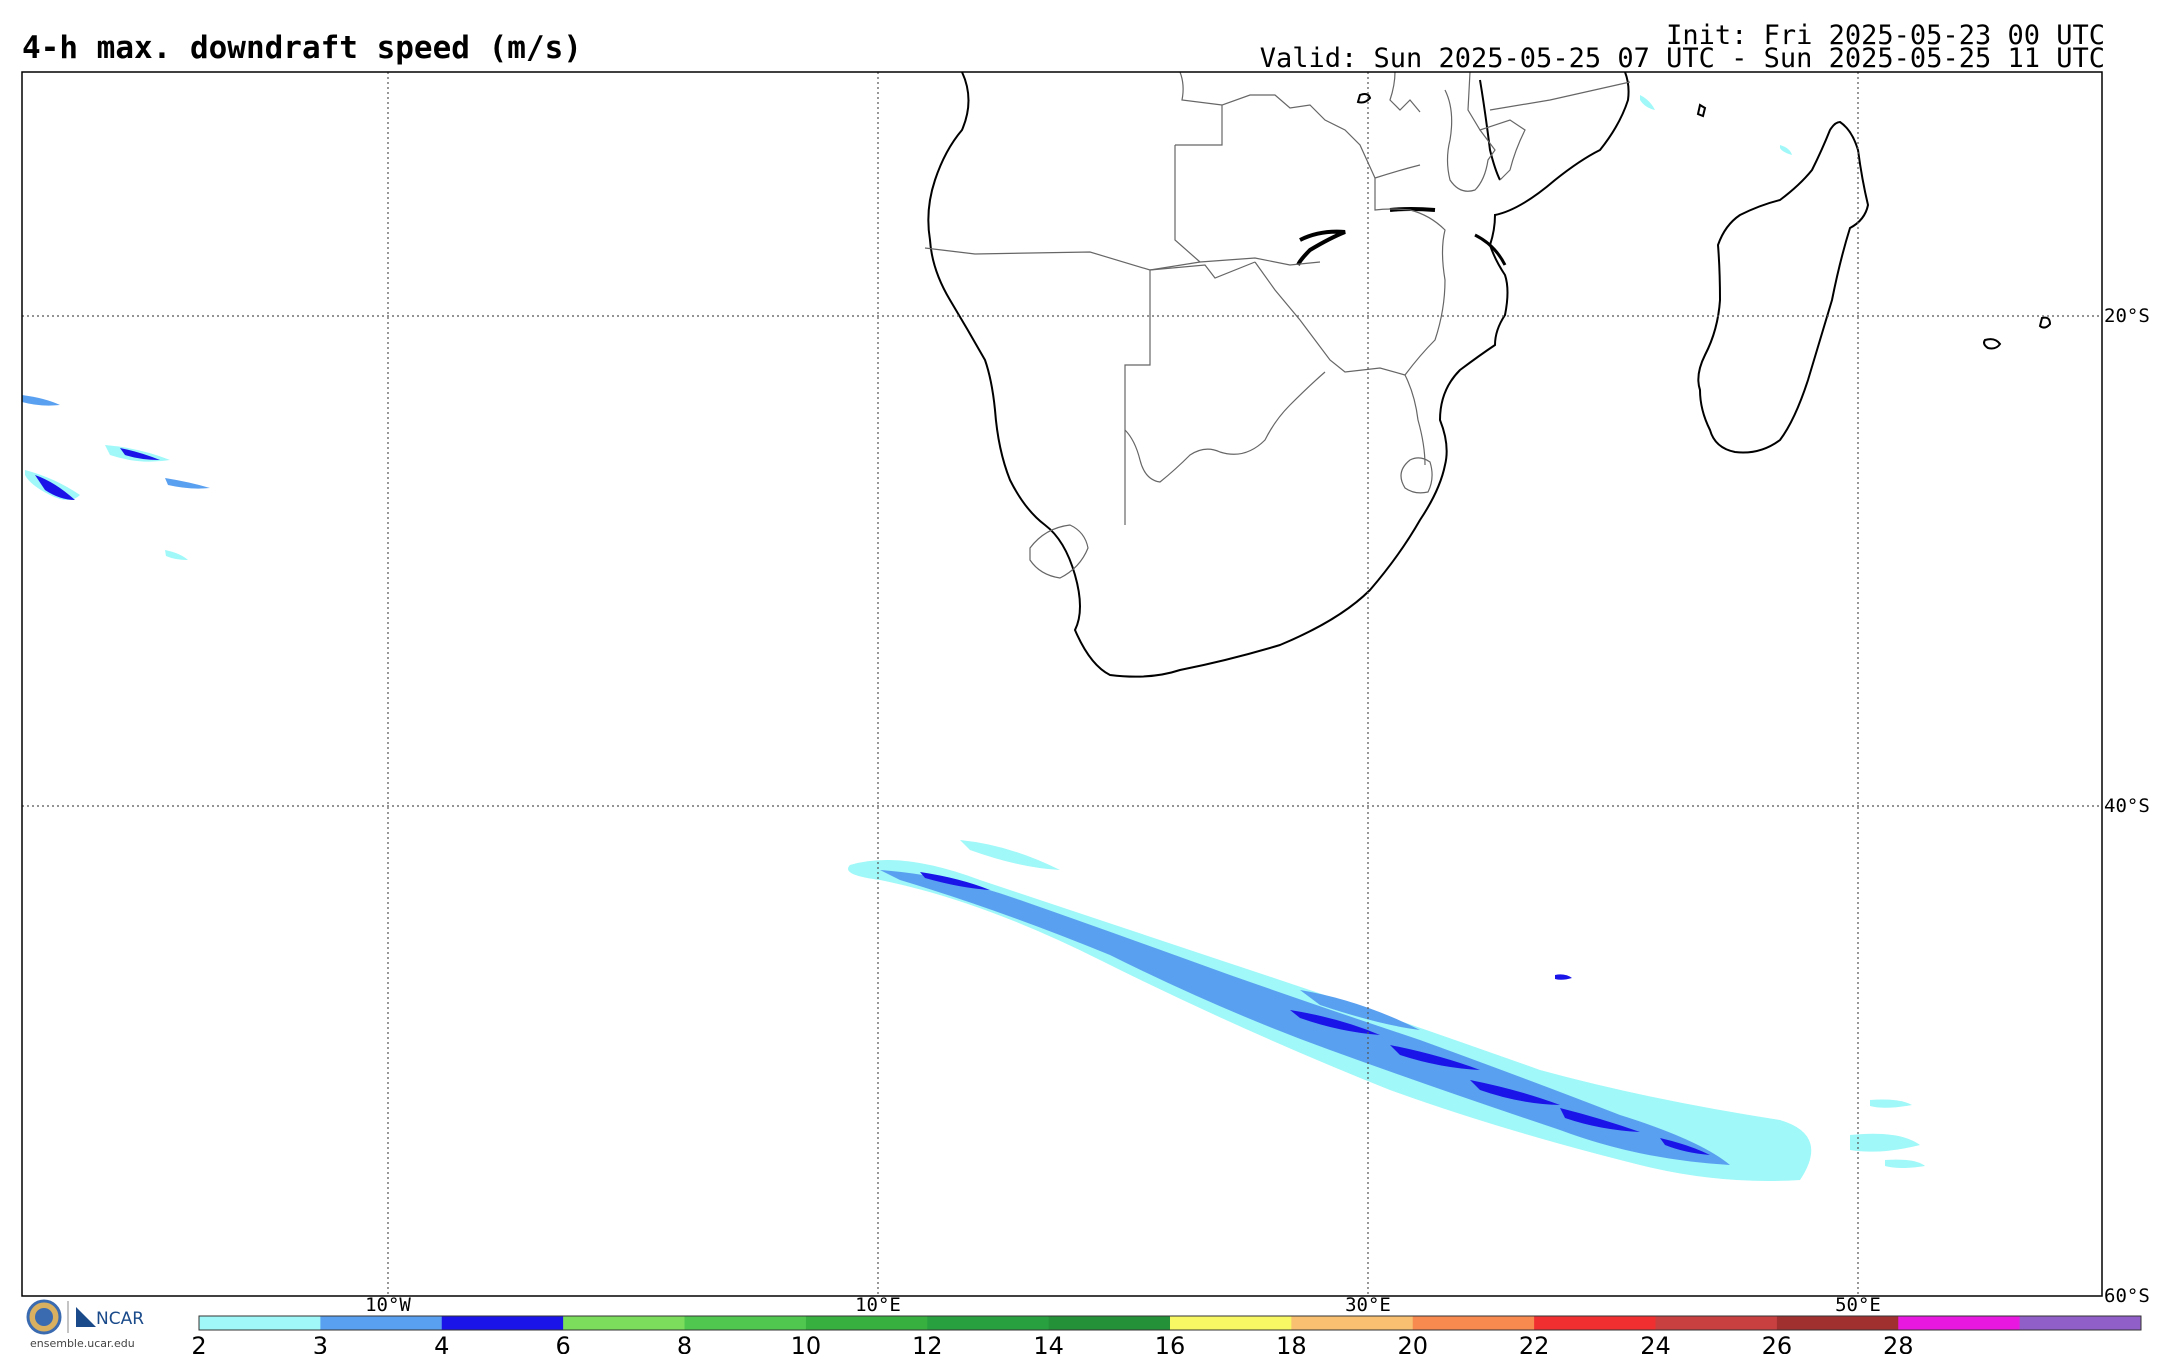 The image size is (2160, 1354). What do you see at coordinates (1858, 1305) in the screenshot?
I see `lon-label-50e: 50°E` at bounding box center [1858, 1305].